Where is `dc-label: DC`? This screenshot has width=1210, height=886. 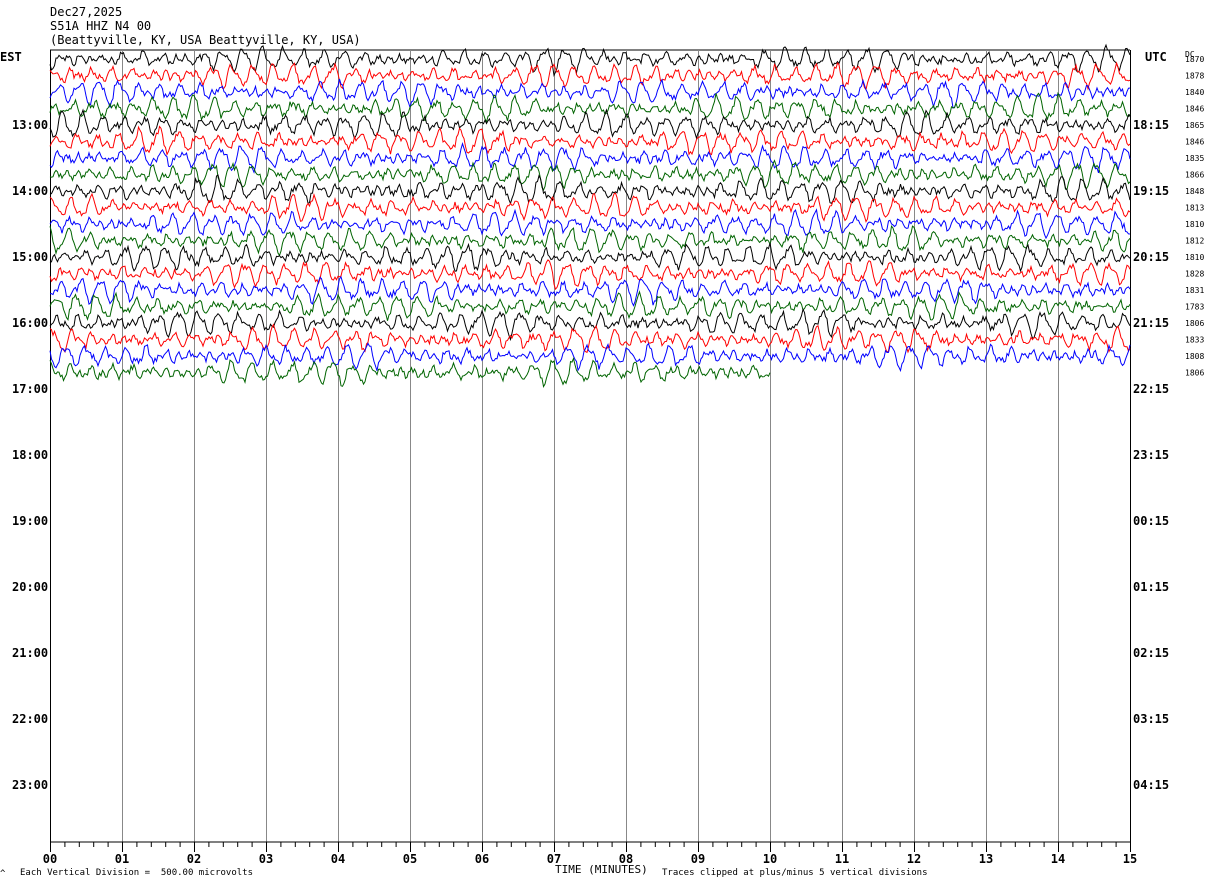
dc-label: DC is located at coordinates (1190, 54).